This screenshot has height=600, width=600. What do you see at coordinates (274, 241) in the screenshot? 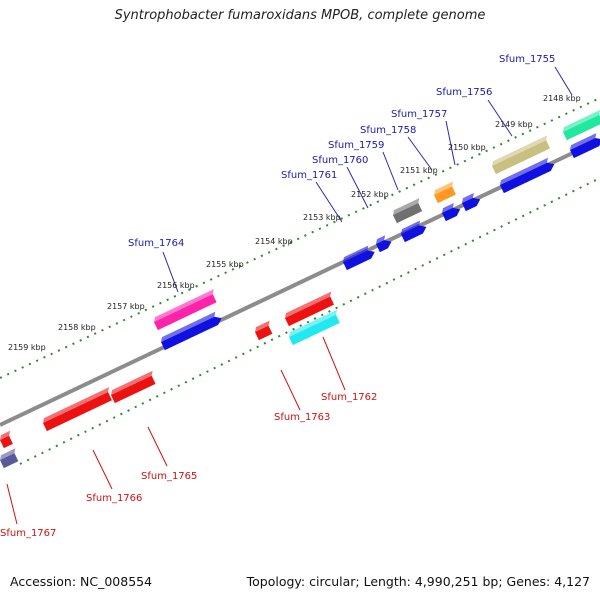
I see `kbp-label-2154: 2154 kbp` at bounding box center [274, 241].